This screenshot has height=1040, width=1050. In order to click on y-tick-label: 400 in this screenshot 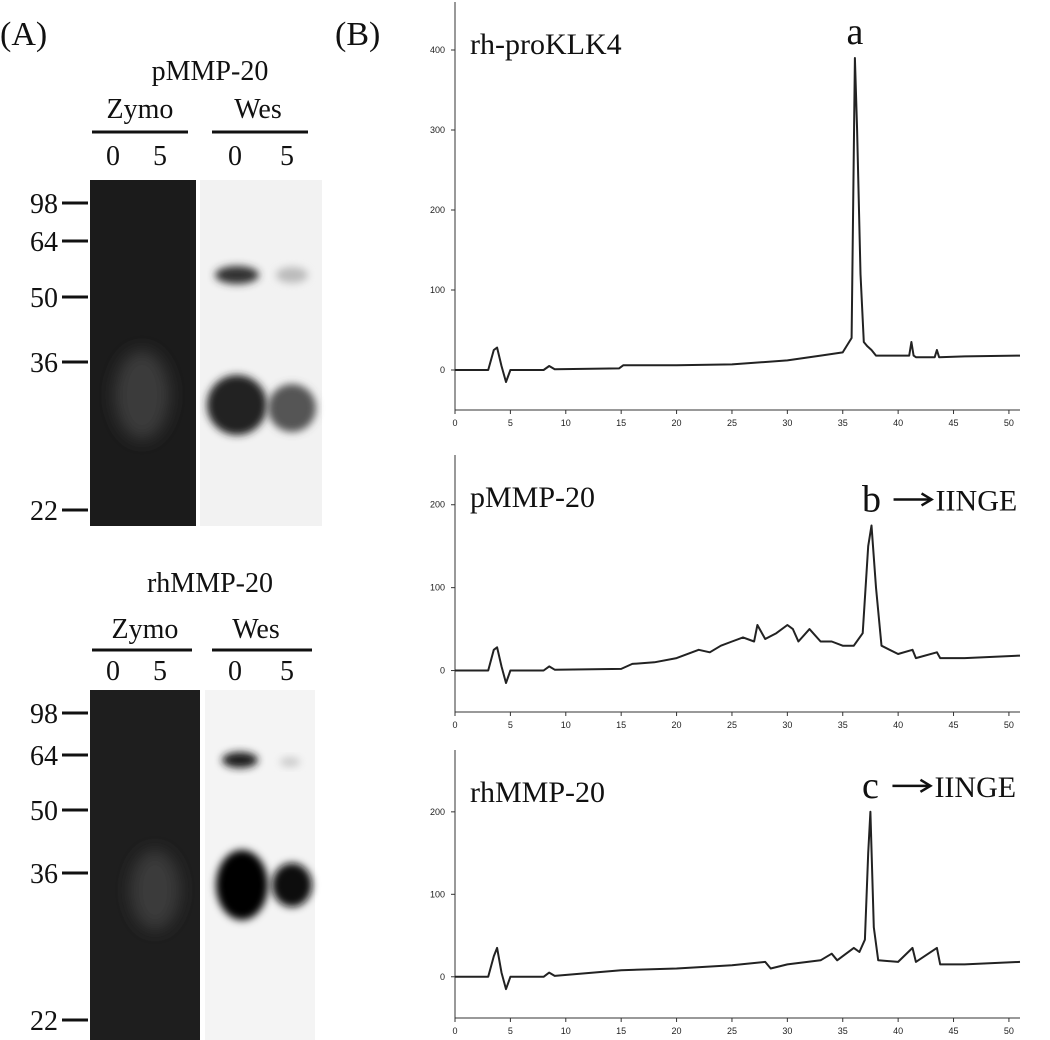, I will do `click(437, 50)`.